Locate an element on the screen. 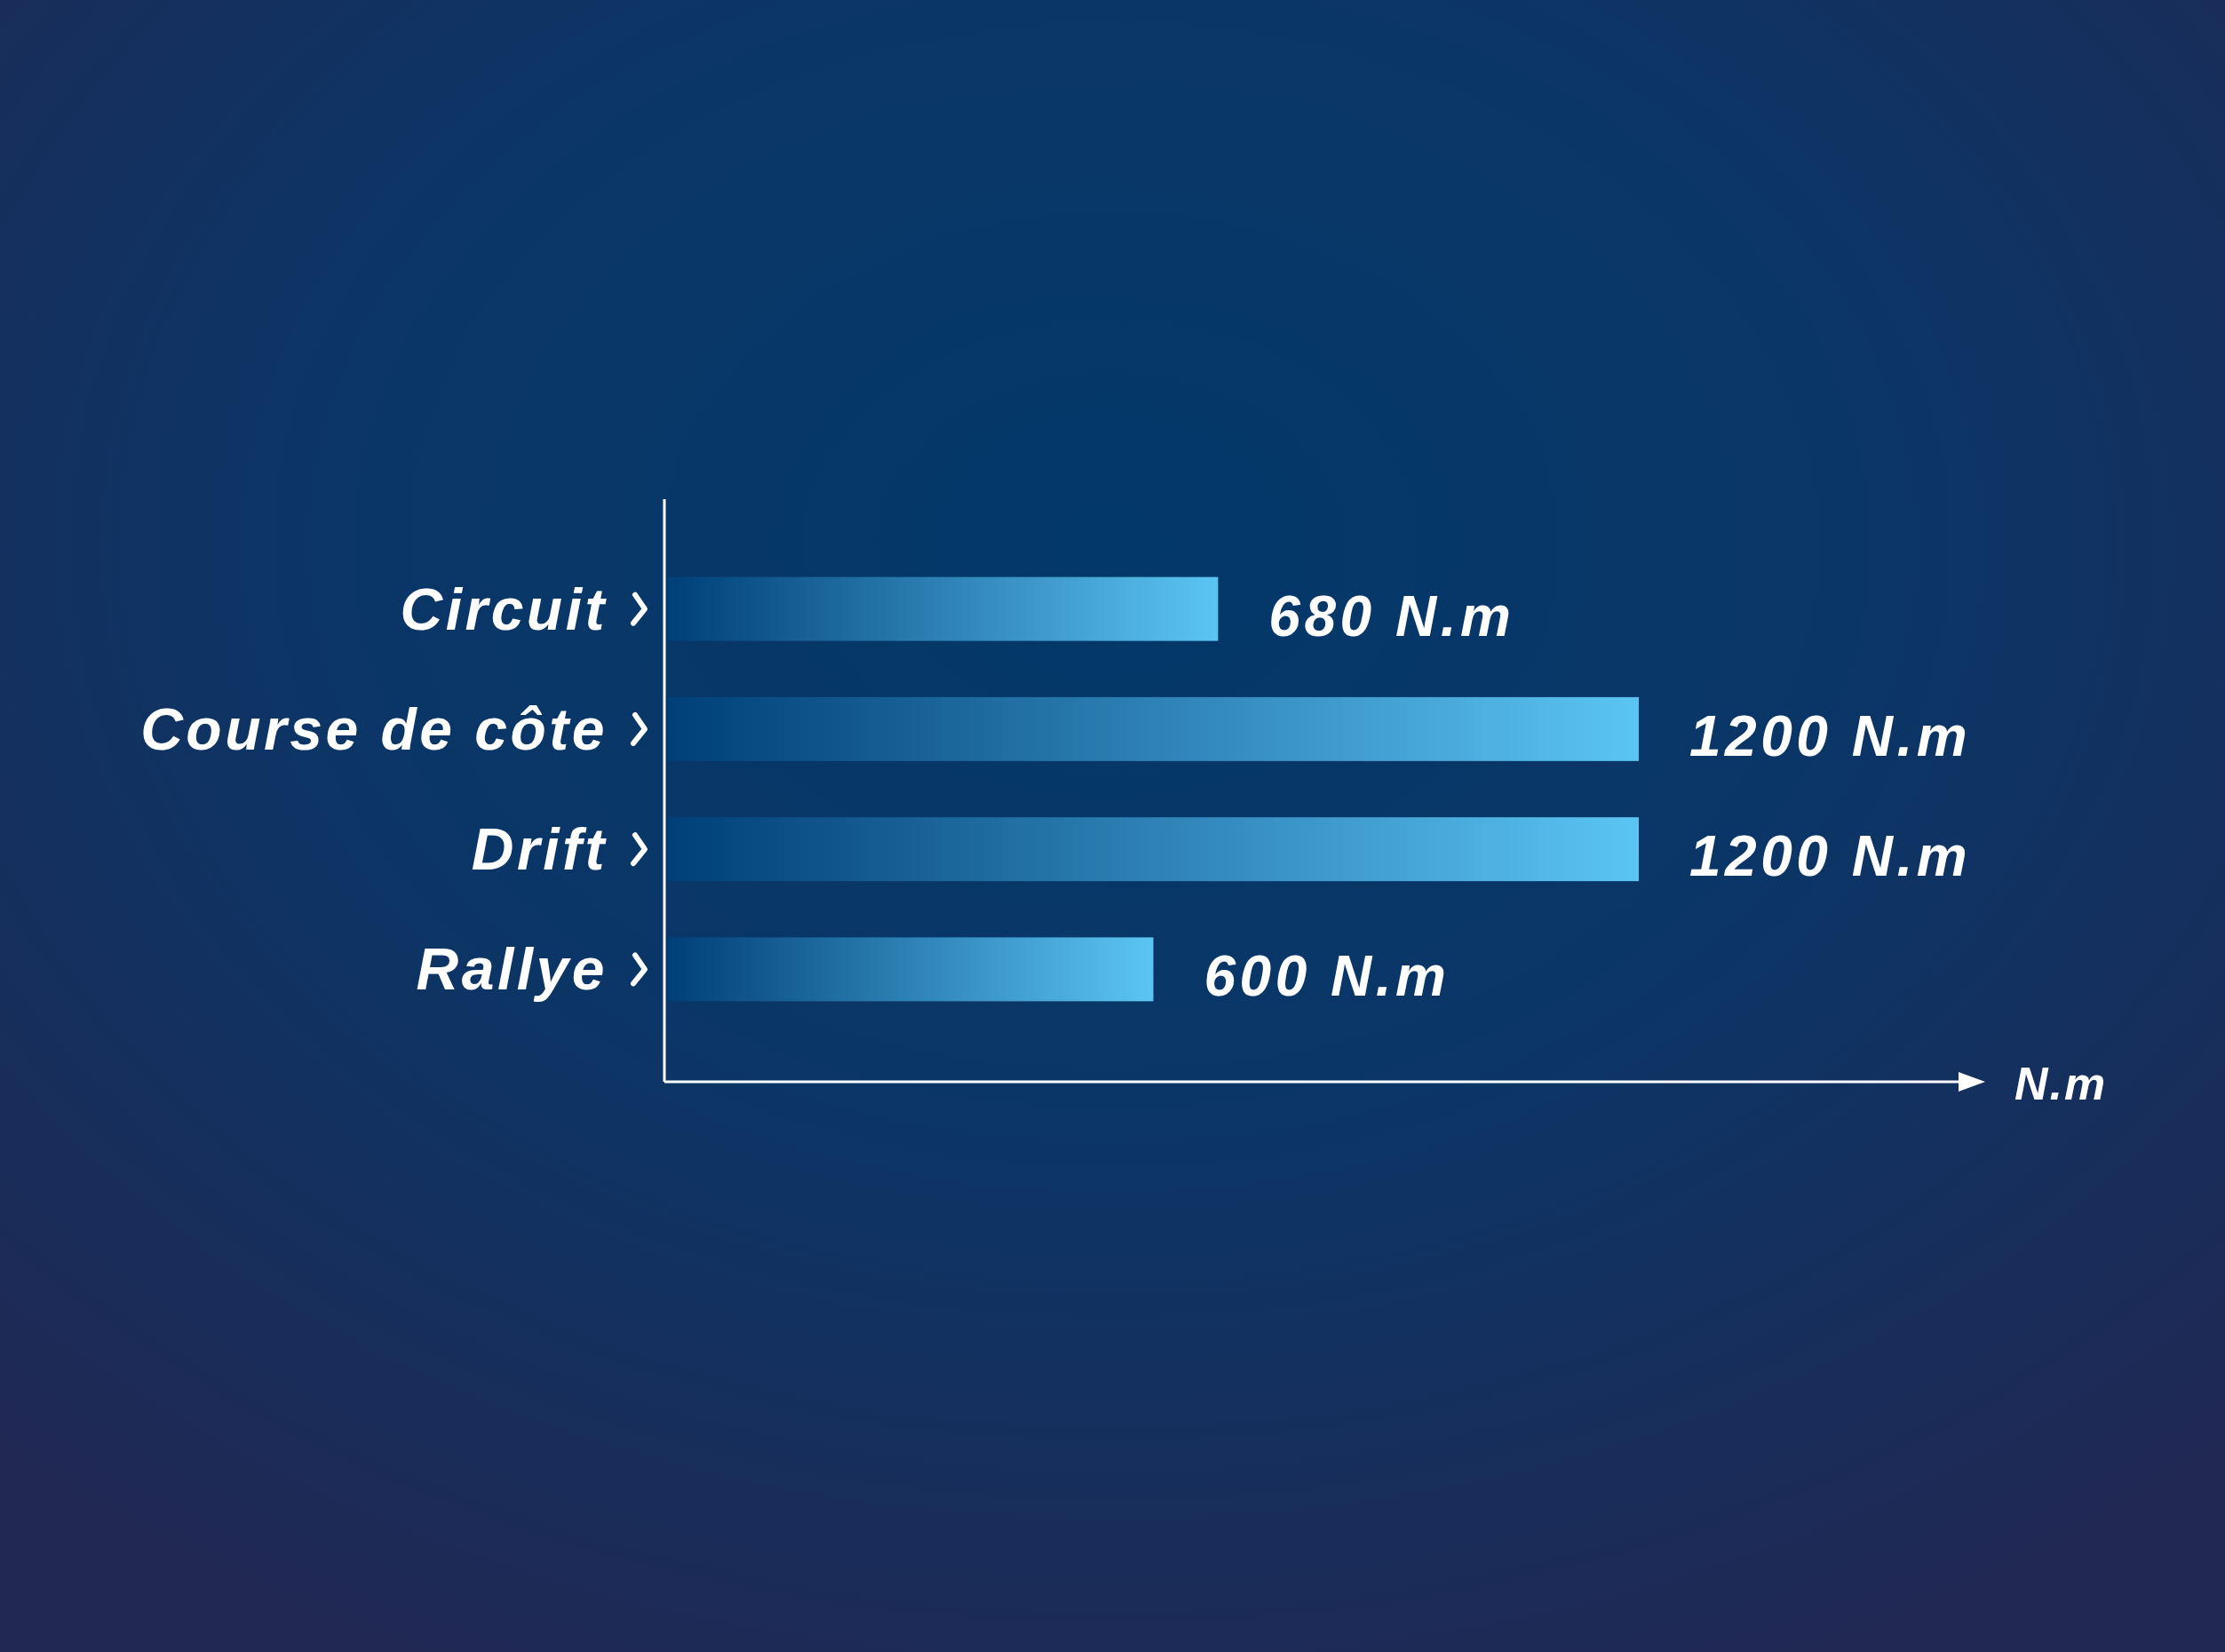 This screenshot has height=1652, width=2225. y-tick-label: Drift is located at coordinates (539, 849).